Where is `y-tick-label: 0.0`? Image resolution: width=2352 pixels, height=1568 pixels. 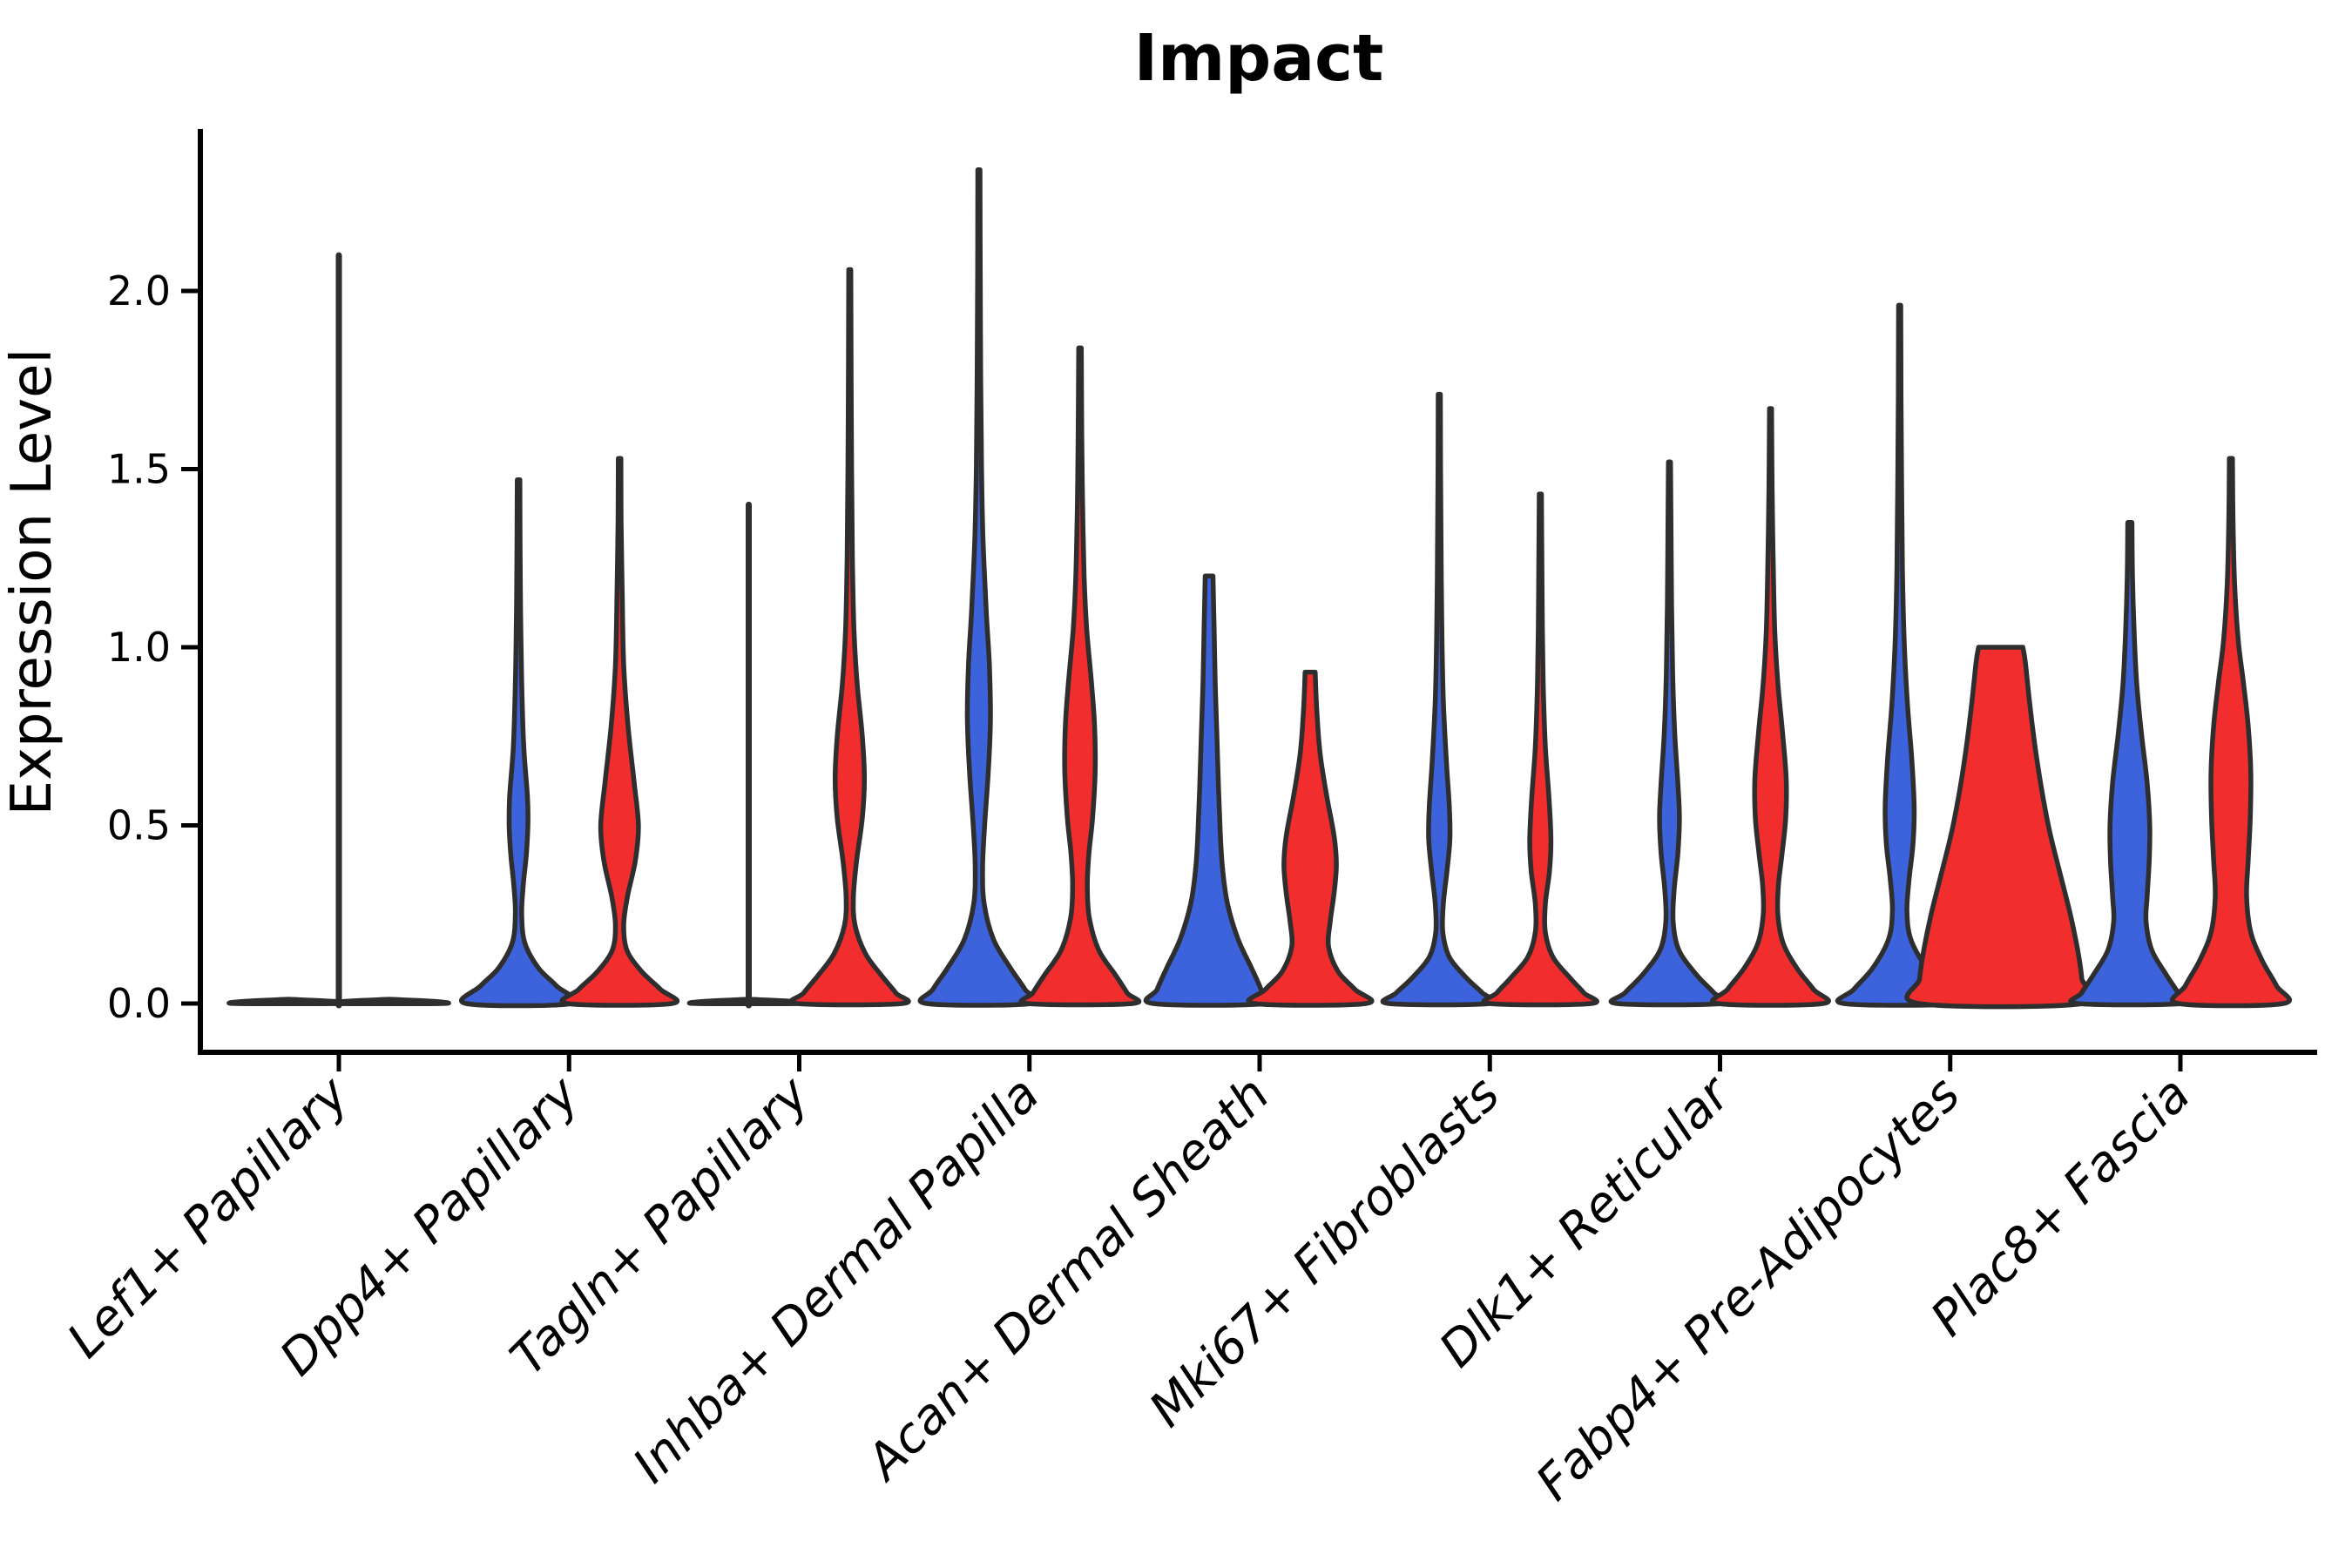
y-tick-label: 0.0 is located at coordinates (139, 1004).